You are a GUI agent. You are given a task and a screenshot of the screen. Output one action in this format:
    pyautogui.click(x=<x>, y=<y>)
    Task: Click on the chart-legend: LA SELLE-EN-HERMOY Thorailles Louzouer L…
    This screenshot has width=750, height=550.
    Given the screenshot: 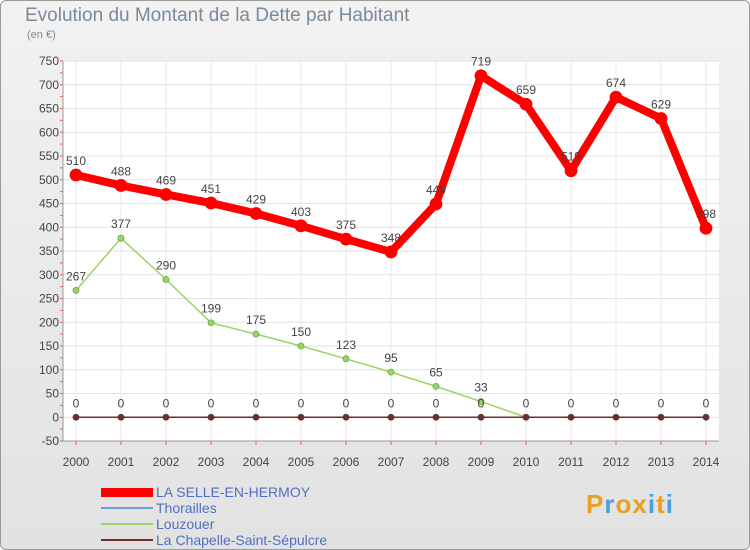 What is the action you would take?
    pyautogui.click(x=214, y=516)
    